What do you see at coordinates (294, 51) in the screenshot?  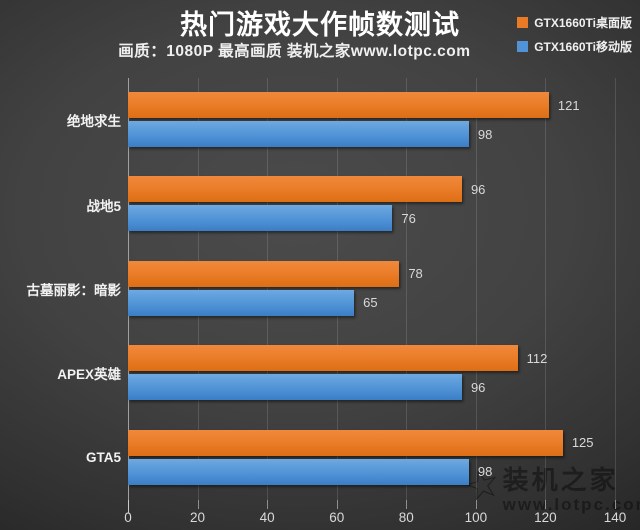 I see `chart-subtitle: 画质：1080P 最高画质 装机之家www.lotpc.com` at bounding box center [294, 51].